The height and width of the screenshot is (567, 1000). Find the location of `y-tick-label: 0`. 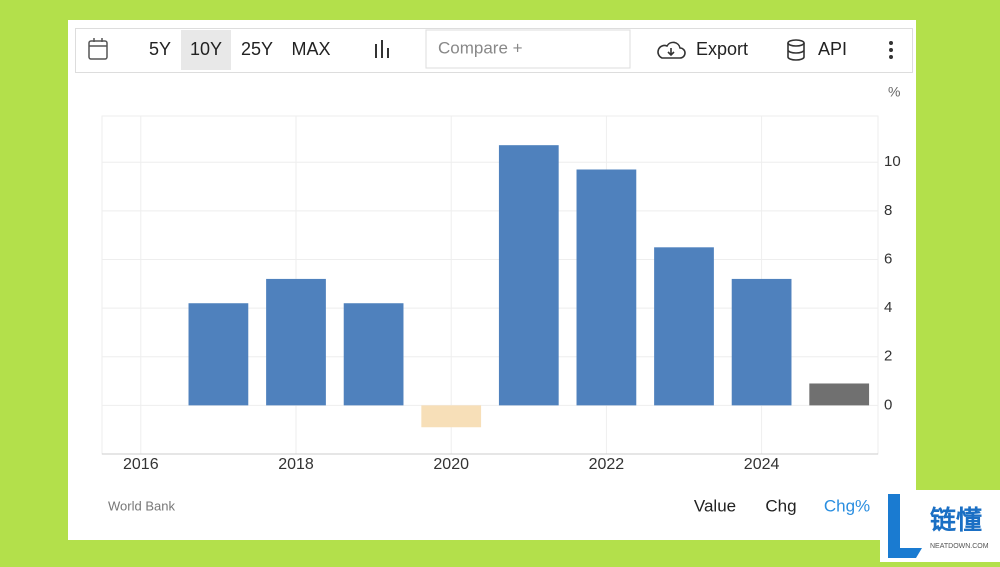

y-tick-label: 0 is located at coordinates (888, 404).